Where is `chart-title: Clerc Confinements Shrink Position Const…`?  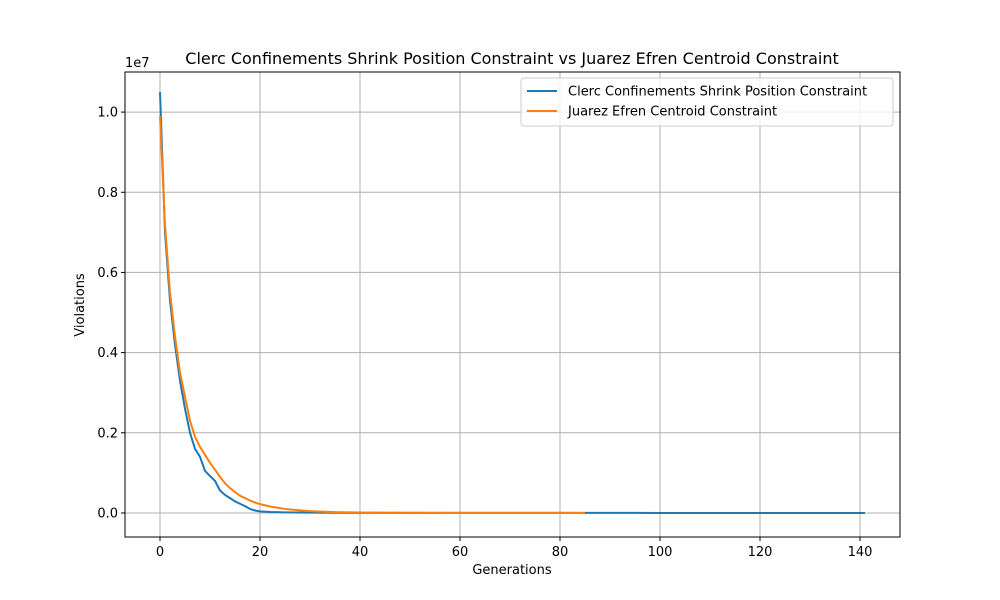
chart-title: Clerc Confinements Shrink Position Const… is located at coordinates (511, 58).